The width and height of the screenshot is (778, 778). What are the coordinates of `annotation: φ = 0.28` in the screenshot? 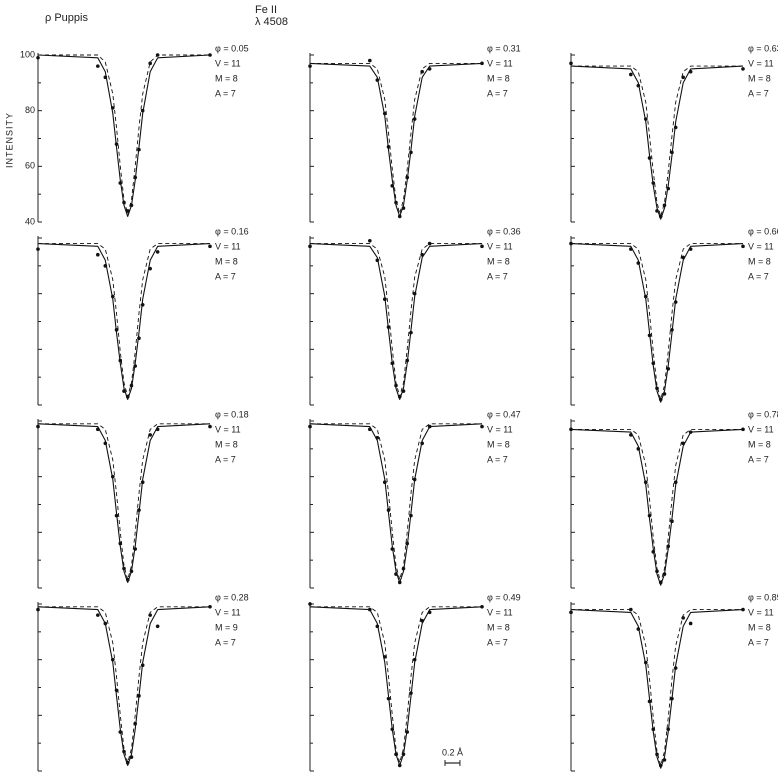 It's located at (232, 597).